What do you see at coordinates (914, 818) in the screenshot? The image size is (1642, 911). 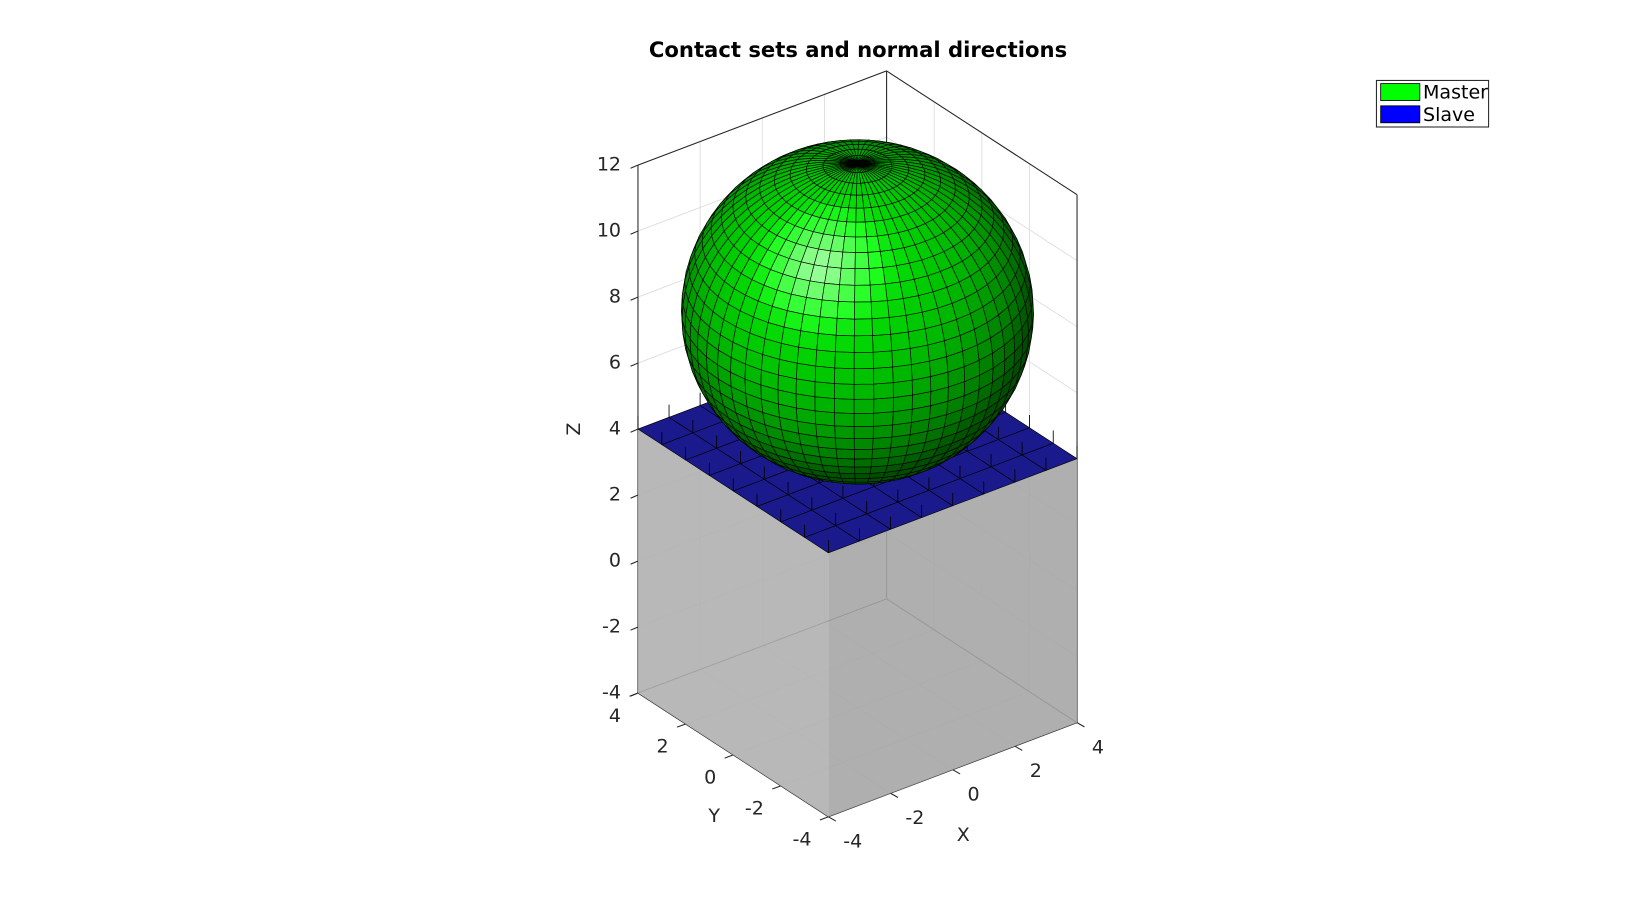 I see `x-tick-label: -2` at bounding box center [914, 818].